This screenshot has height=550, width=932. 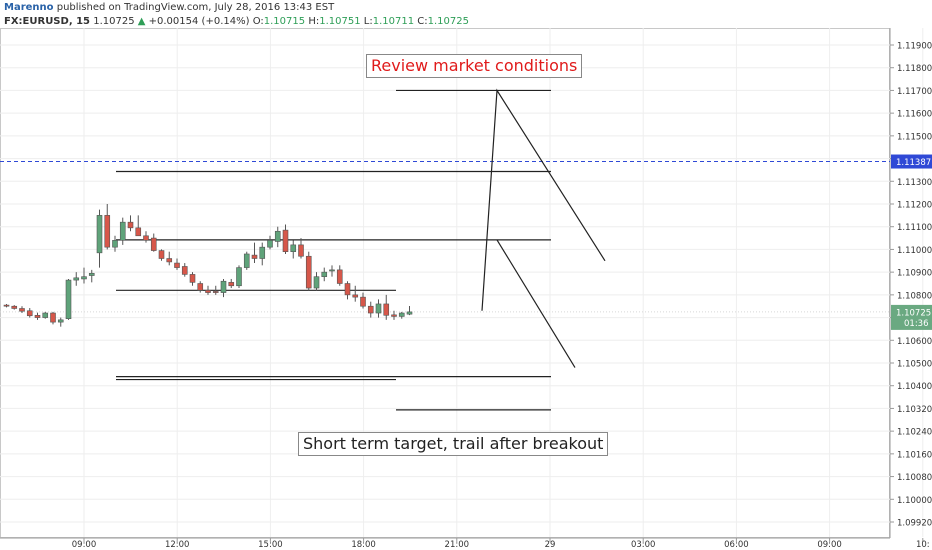 I want to click on x-tick-label: 06:00, so click(x=736, y=545).